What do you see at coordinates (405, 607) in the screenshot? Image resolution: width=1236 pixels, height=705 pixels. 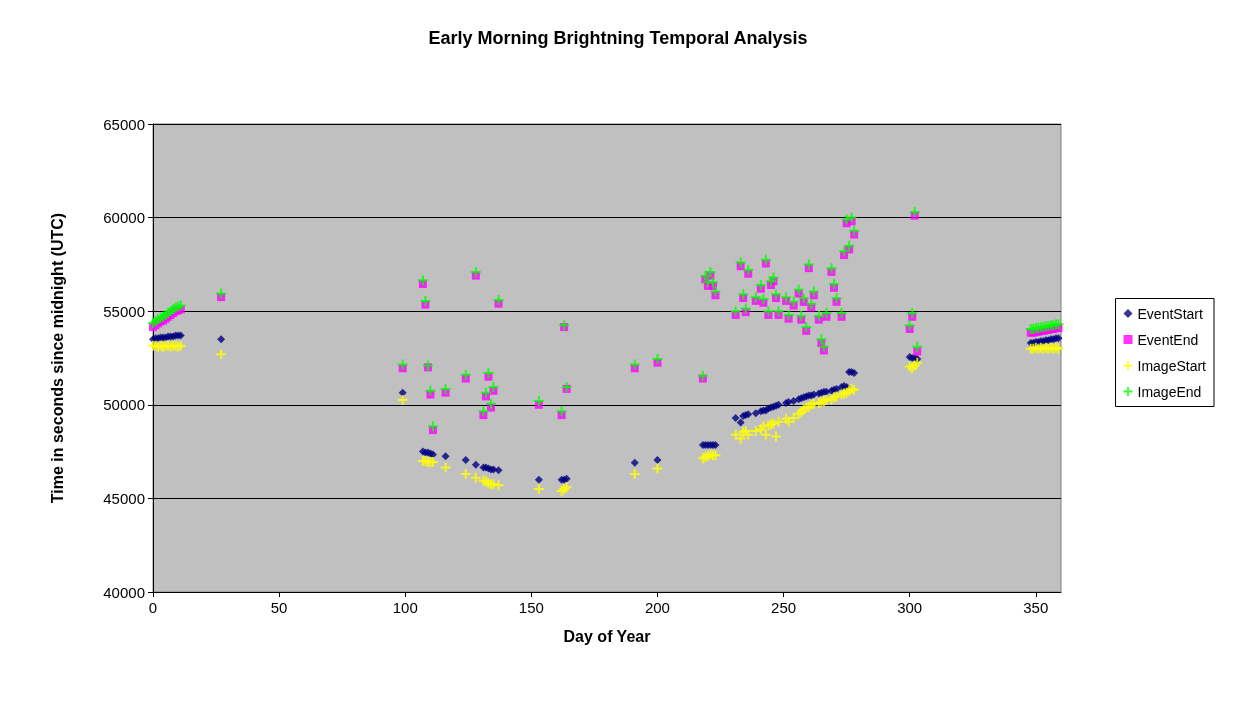 I see `x-tick-label: 100` at bounding box center [405, 607].